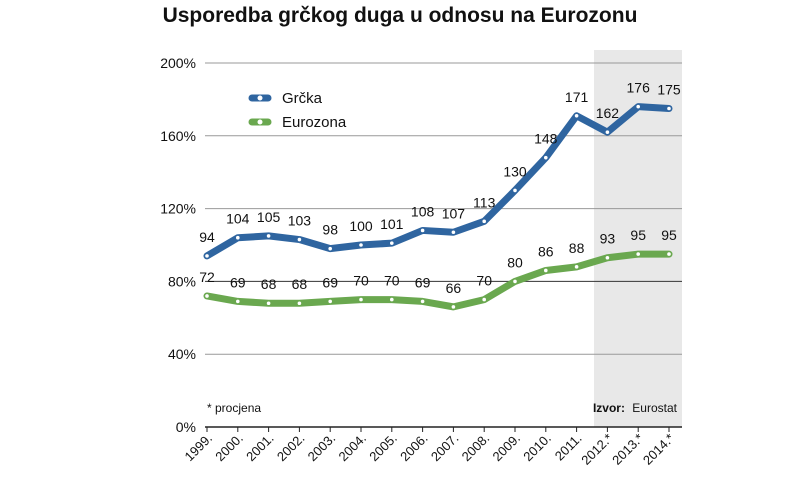 This screenshot has width=800, height=480. Describe the element at coordinates (234, 408) in the screenshot. I see `footnote: * procjena` at that location.